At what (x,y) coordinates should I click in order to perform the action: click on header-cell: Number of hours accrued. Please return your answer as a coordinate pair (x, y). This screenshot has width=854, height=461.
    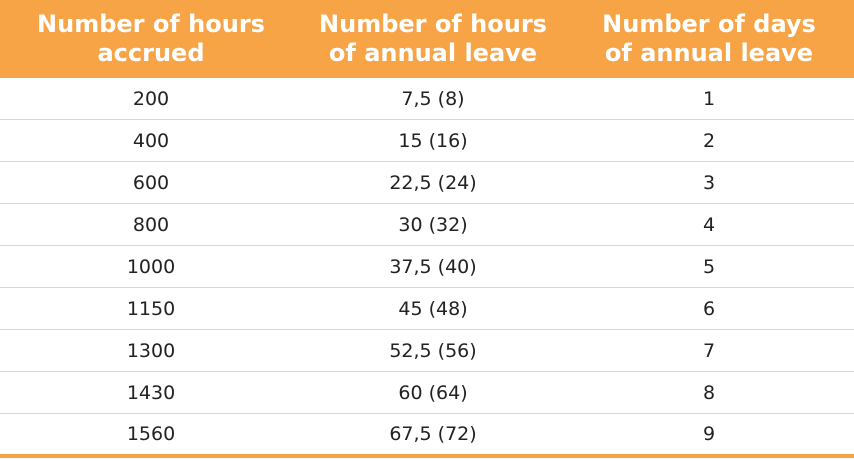
    Looking at the image, I should click on (151, 39).